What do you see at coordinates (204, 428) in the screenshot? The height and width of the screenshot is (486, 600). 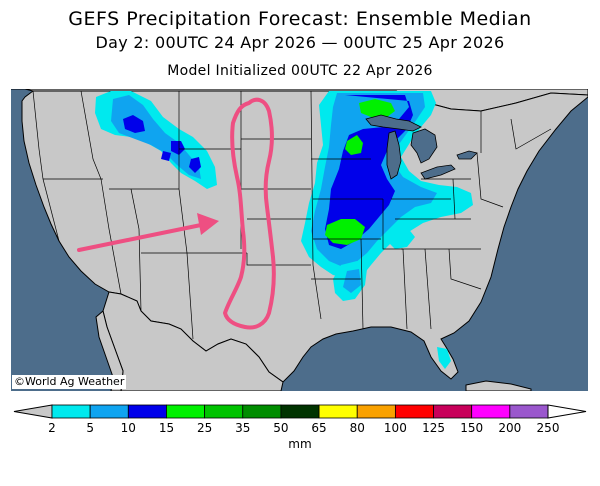 I see `colorbar-tick-label: 25` at bounding box center [204, 428].